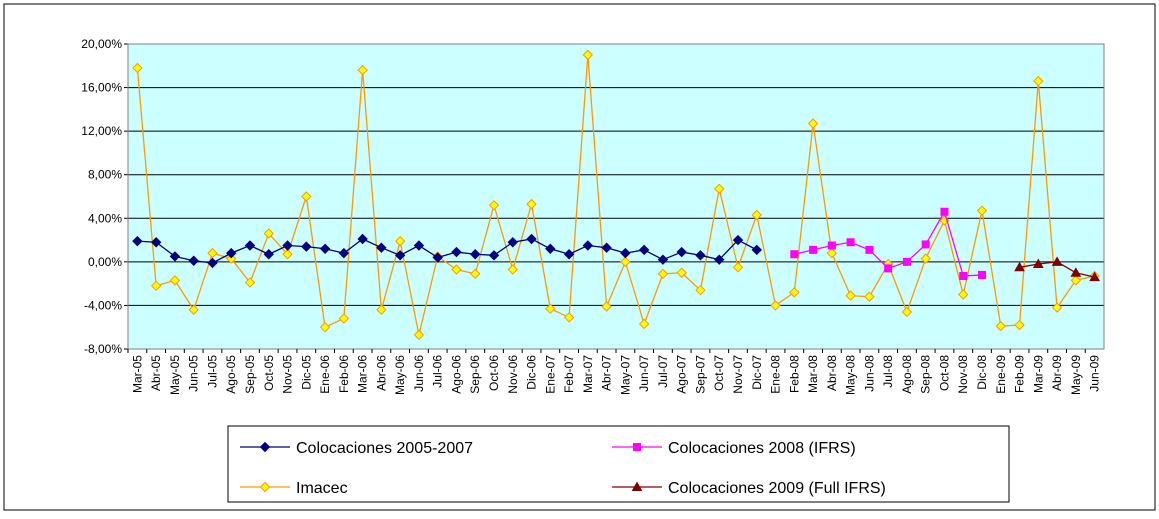 The image size is (1159, 519). What do you see at coordinates (776, 374) in the screenshot?
I see `x-tick-label: Ene-08` at bounding box center [776, 374].